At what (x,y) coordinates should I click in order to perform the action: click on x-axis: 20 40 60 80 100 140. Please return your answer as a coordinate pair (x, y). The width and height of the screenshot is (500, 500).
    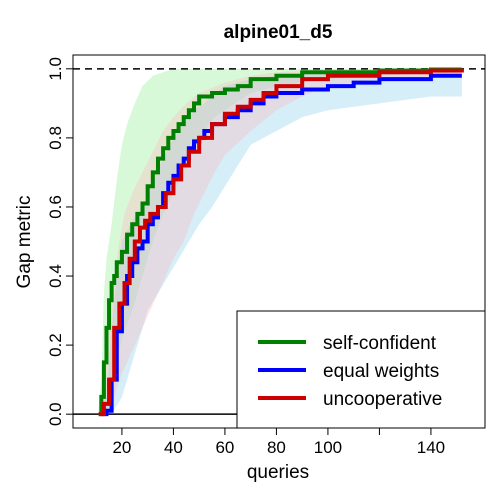
    Looking at the image, I should click on (278, 442).